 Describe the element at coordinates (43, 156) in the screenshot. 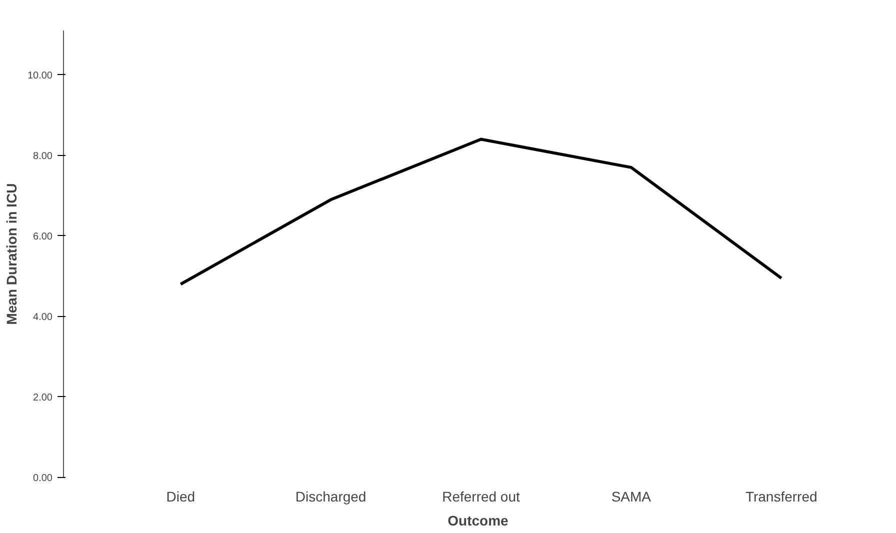

I see `y-tick-label: 8.00` at that location.